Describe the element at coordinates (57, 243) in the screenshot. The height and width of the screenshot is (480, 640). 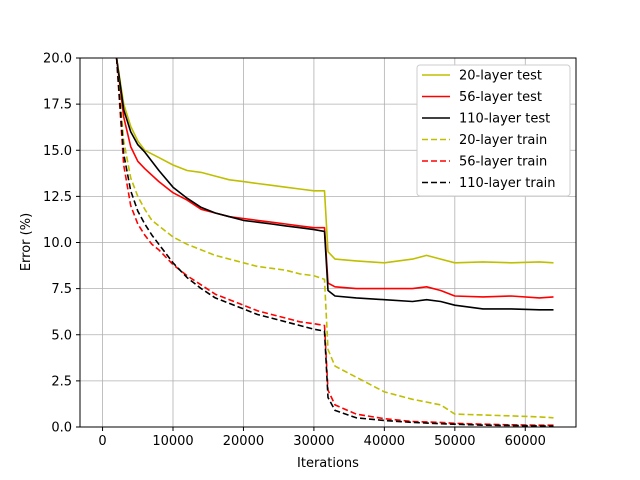
I see `y-tick-label: 10.0` at that location.